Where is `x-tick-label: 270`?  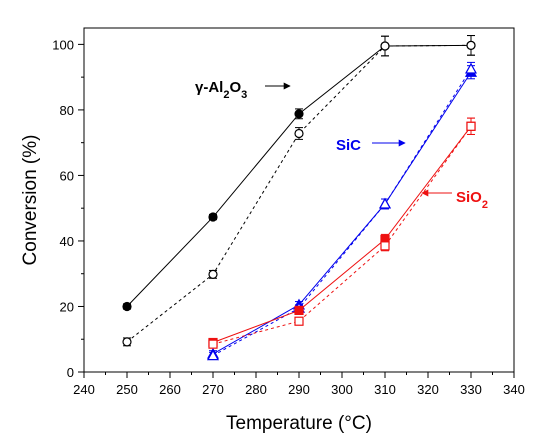 x-tick-label: 270 is located at coordinates (213, 389).